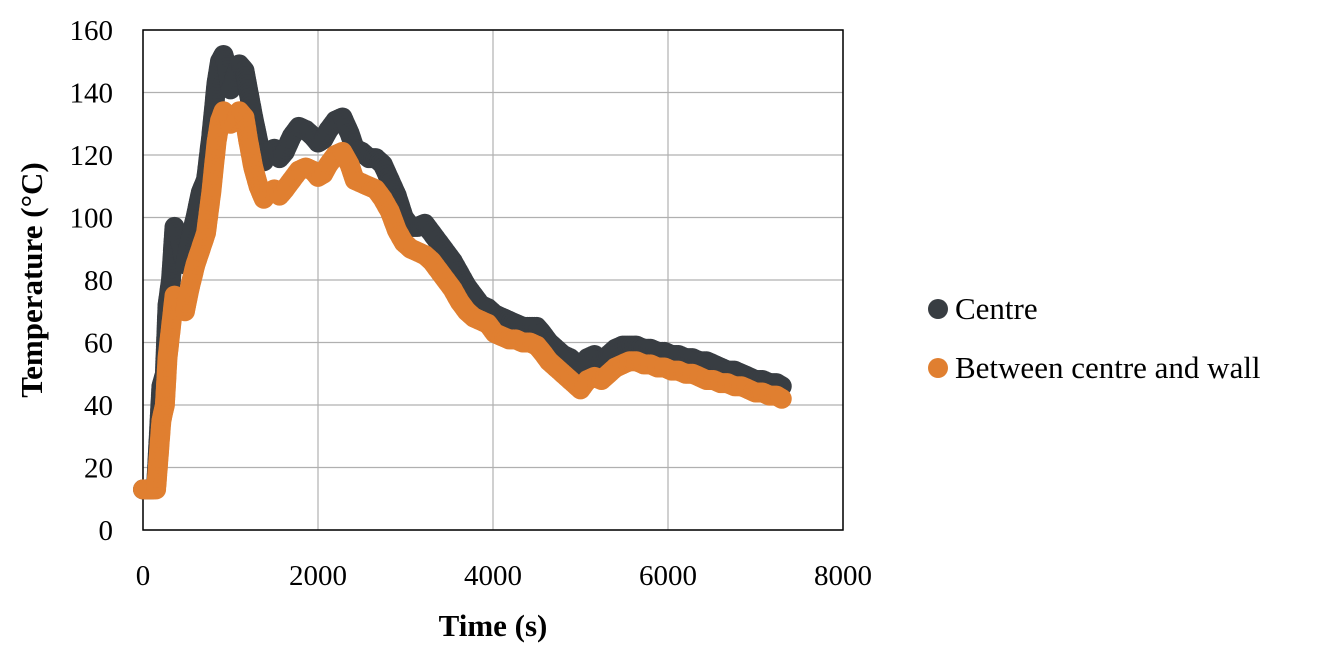 Image resolution: width=1326 pixels, height=654 pixels. Describe the element at coordinates (98, 281) in the screenshot. I see `y-tick-label-4: 80` at that location.